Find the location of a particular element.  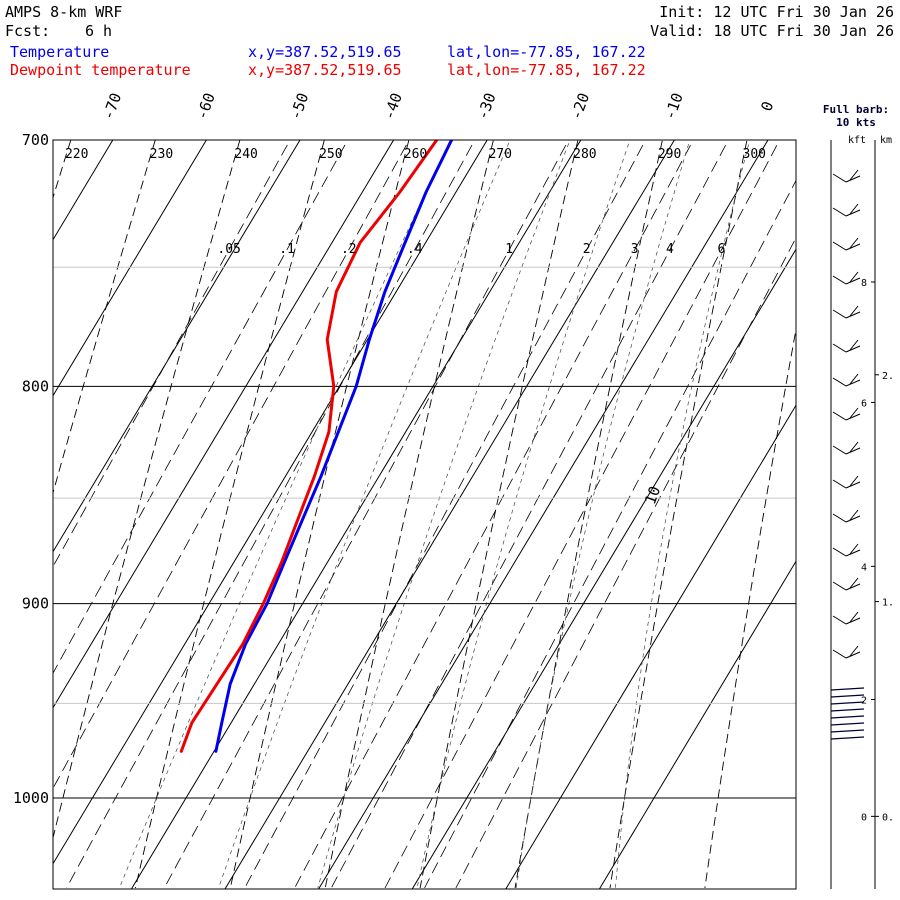

kft-tick-label: 8 is located at coordinates (864, 283).